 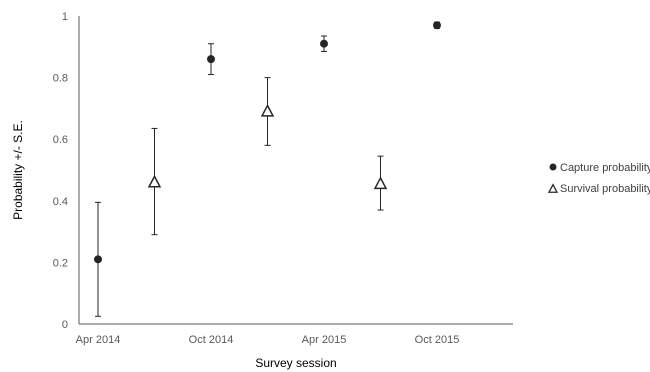 What do you see at coordinates (65, 17) in the screenshot?
I see `y-tick-label: 1` at bounding box center [65, 17].